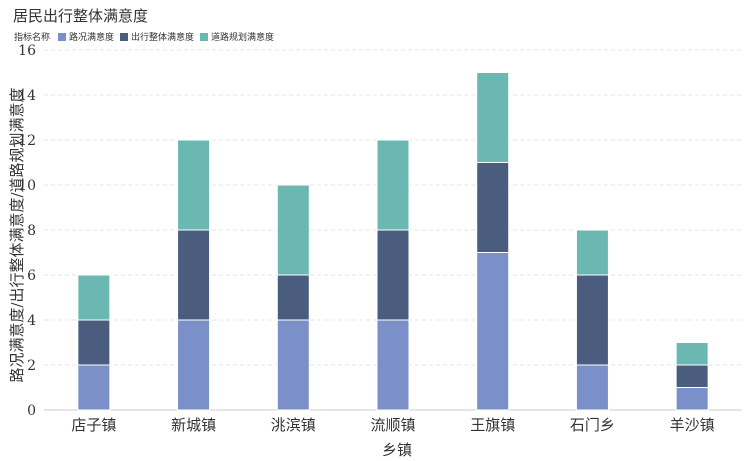  I want to click on x-tick-label: 新城镇, so click(193, 425).